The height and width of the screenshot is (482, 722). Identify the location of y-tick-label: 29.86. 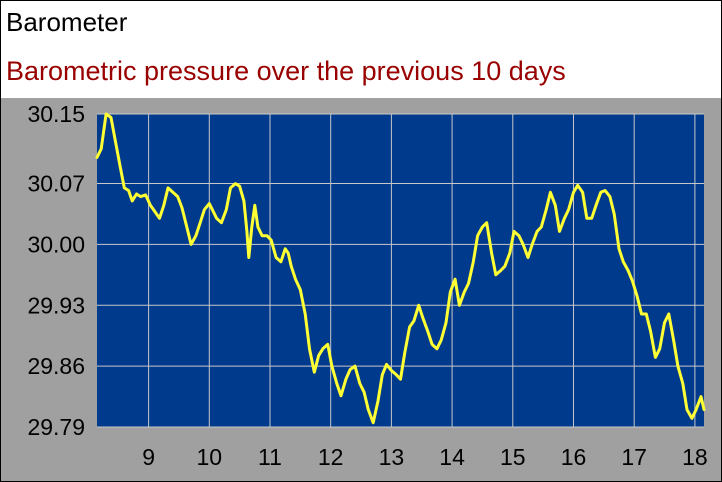
(56, 366).